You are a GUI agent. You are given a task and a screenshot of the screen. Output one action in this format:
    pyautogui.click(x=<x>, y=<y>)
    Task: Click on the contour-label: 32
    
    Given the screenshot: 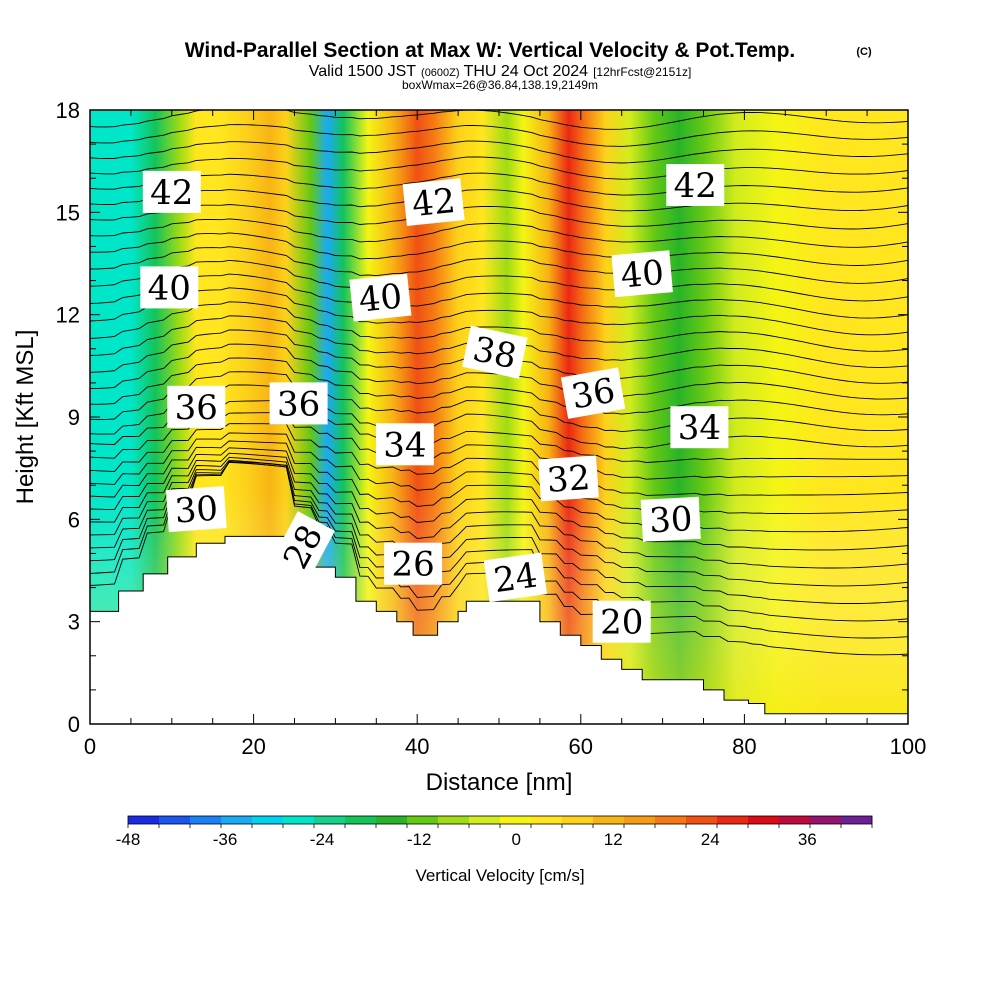 What is the action you would take?
    pyautogui.click(x=568, y=478)
    